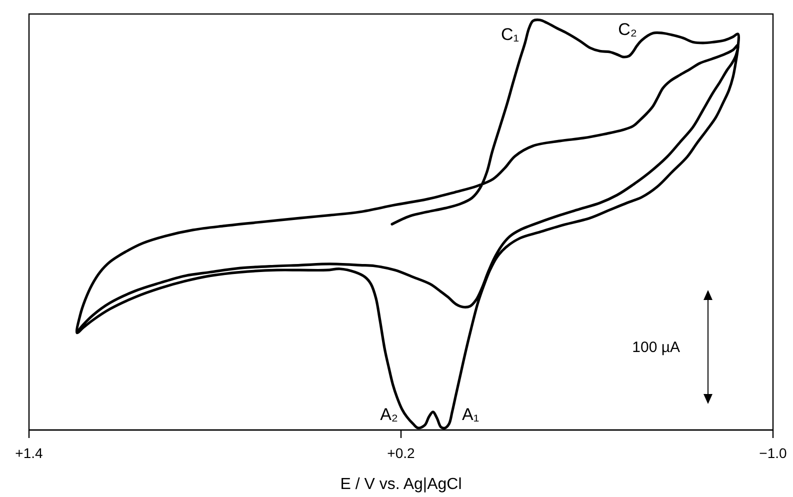 Image resolution: width=793 pixels, height=497 pixels. What do you see at coordinates (656, 347) in the screenshot?
I see `annotation: 100 µA` at bounding box center [656, 347].